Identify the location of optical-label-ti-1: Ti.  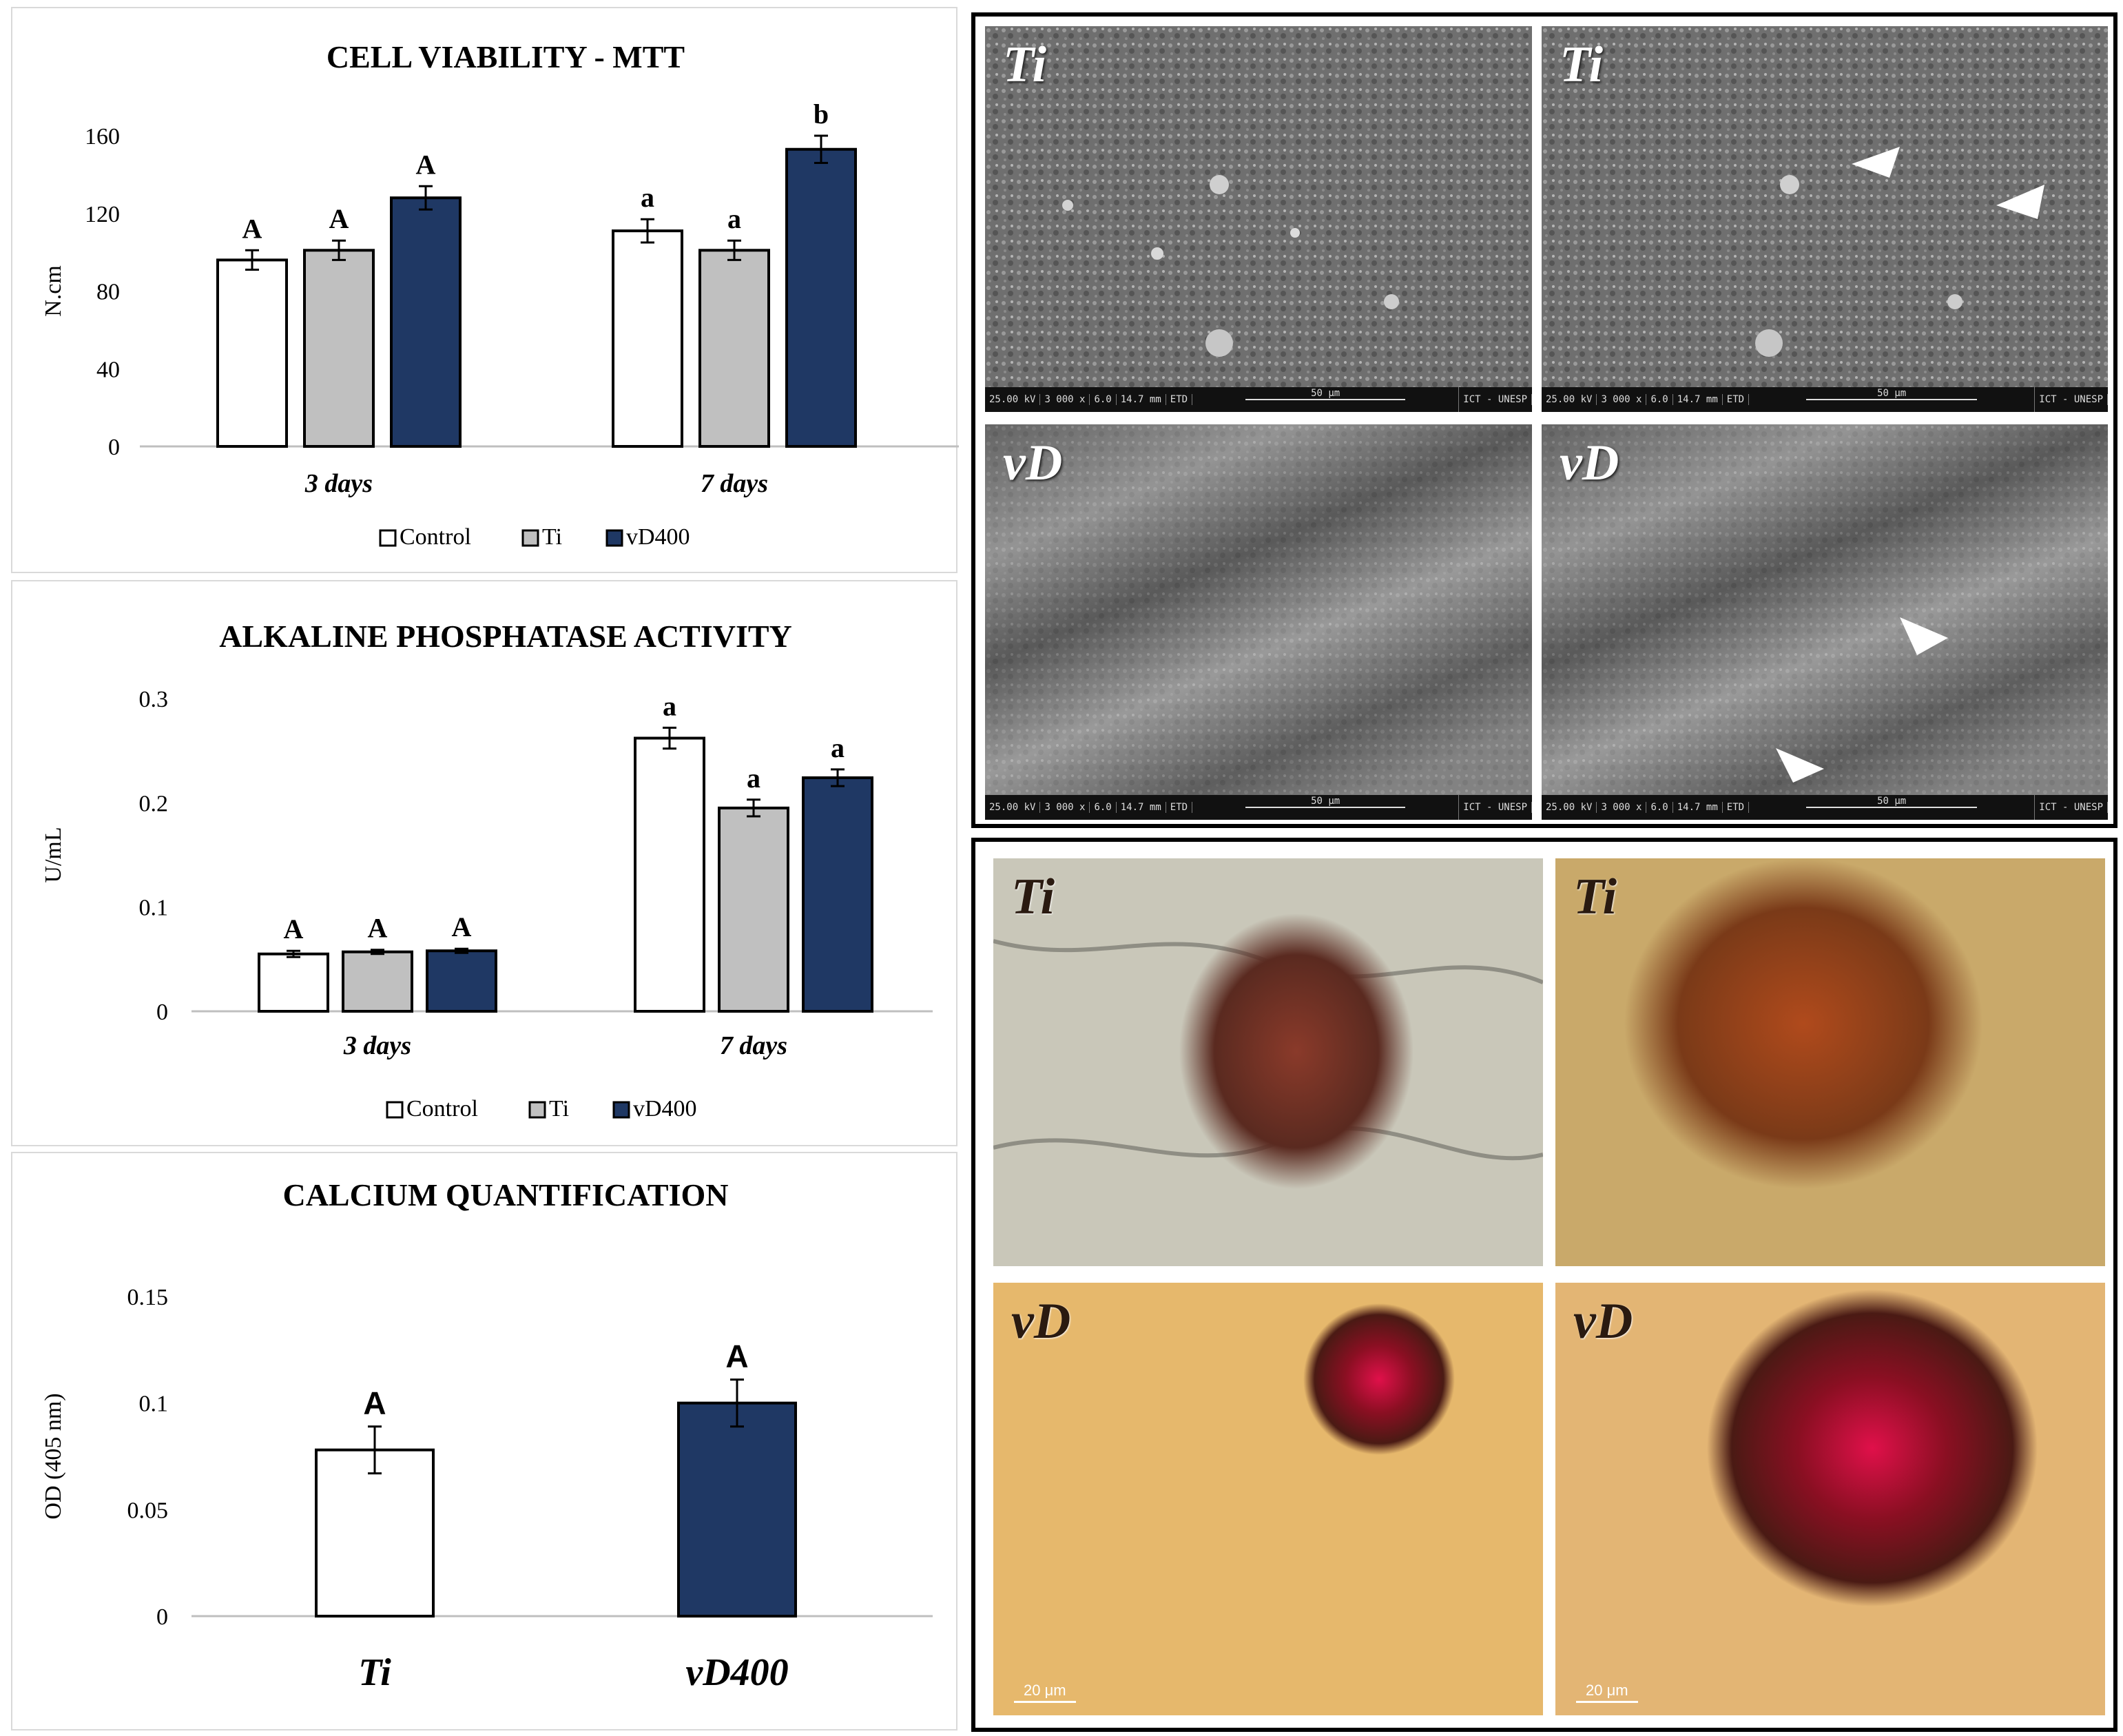
(1033, 897).